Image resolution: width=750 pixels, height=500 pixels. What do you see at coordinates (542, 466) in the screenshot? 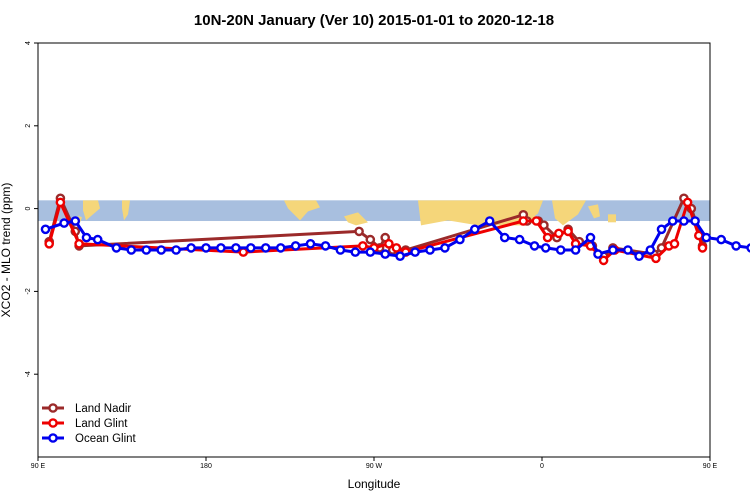
I see `x-tick-label: 0` at bounding box center [542, 466].